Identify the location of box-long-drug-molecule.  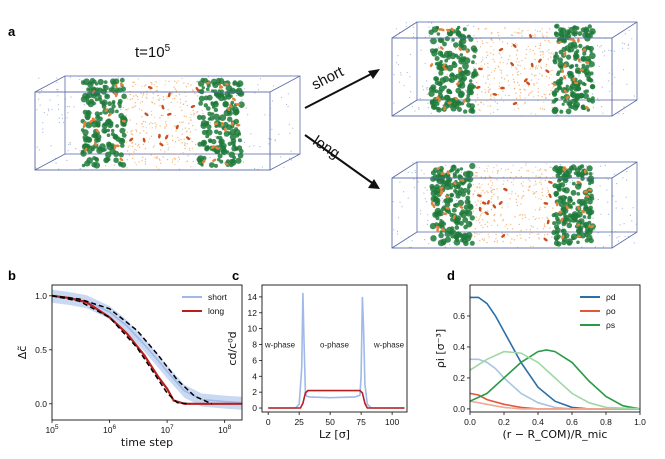
(563, 237).